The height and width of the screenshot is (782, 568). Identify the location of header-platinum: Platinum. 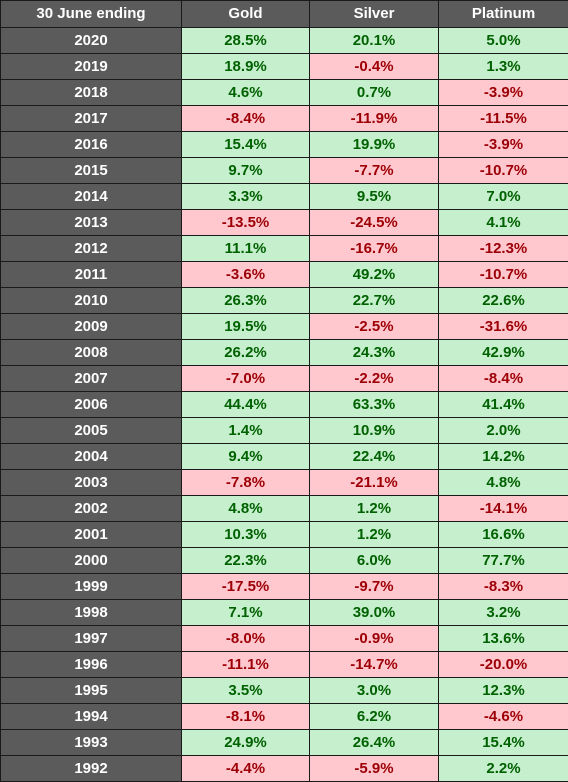
(503, 14).